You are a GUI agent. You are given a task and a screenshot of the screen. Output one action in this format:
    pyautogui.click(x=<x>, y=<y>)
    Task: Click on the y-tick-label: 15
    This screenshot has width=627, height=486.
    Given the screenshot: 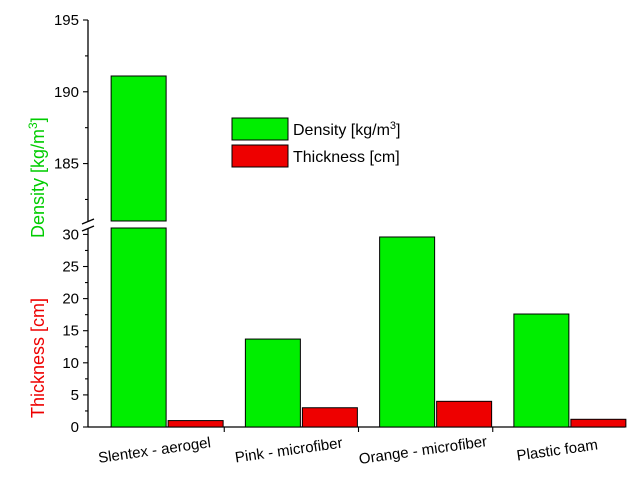 What is the action you would take?
    pyautogui.click(x=70, y=331)
    